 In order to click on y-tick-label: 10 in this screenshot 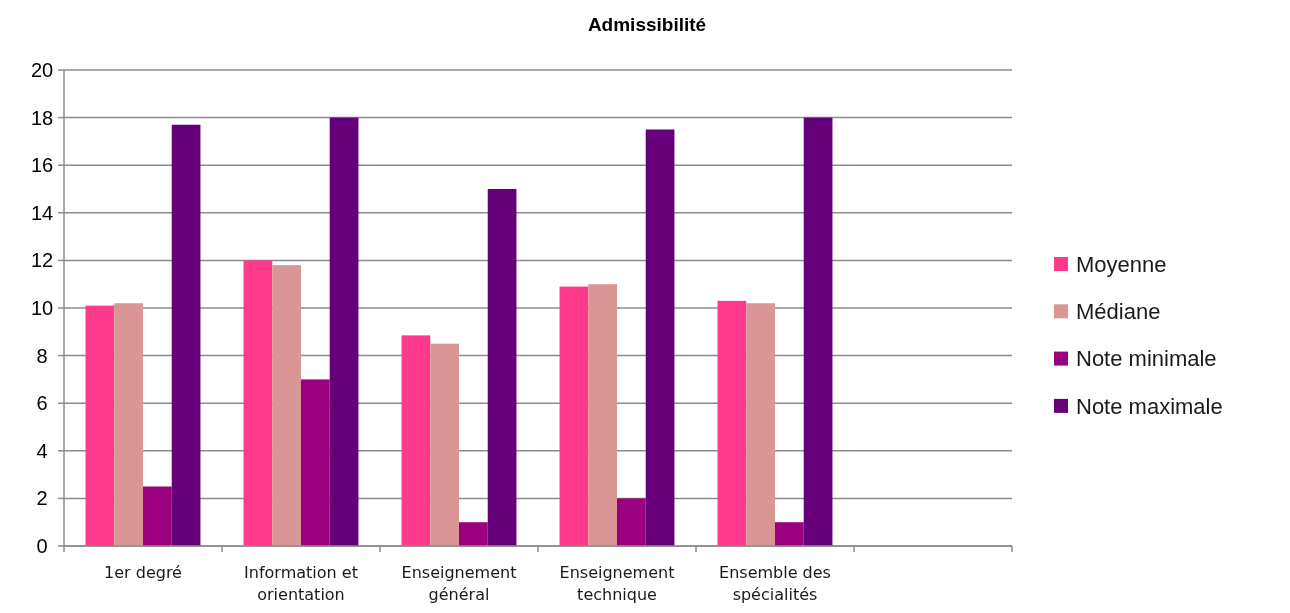, I will do `click(42, 308)`.